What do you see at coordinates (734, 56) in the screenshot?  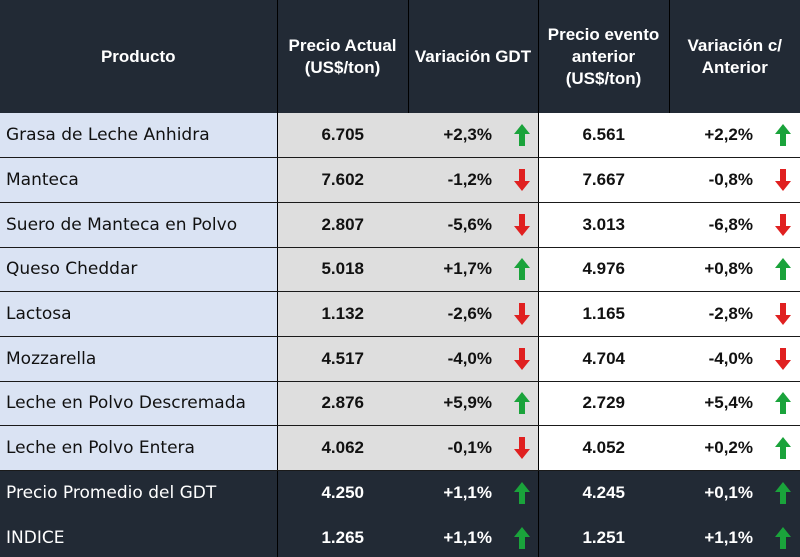 I see `header-change-vs-previous: Variación c/ Anterior` at bounding box center [734, 56].